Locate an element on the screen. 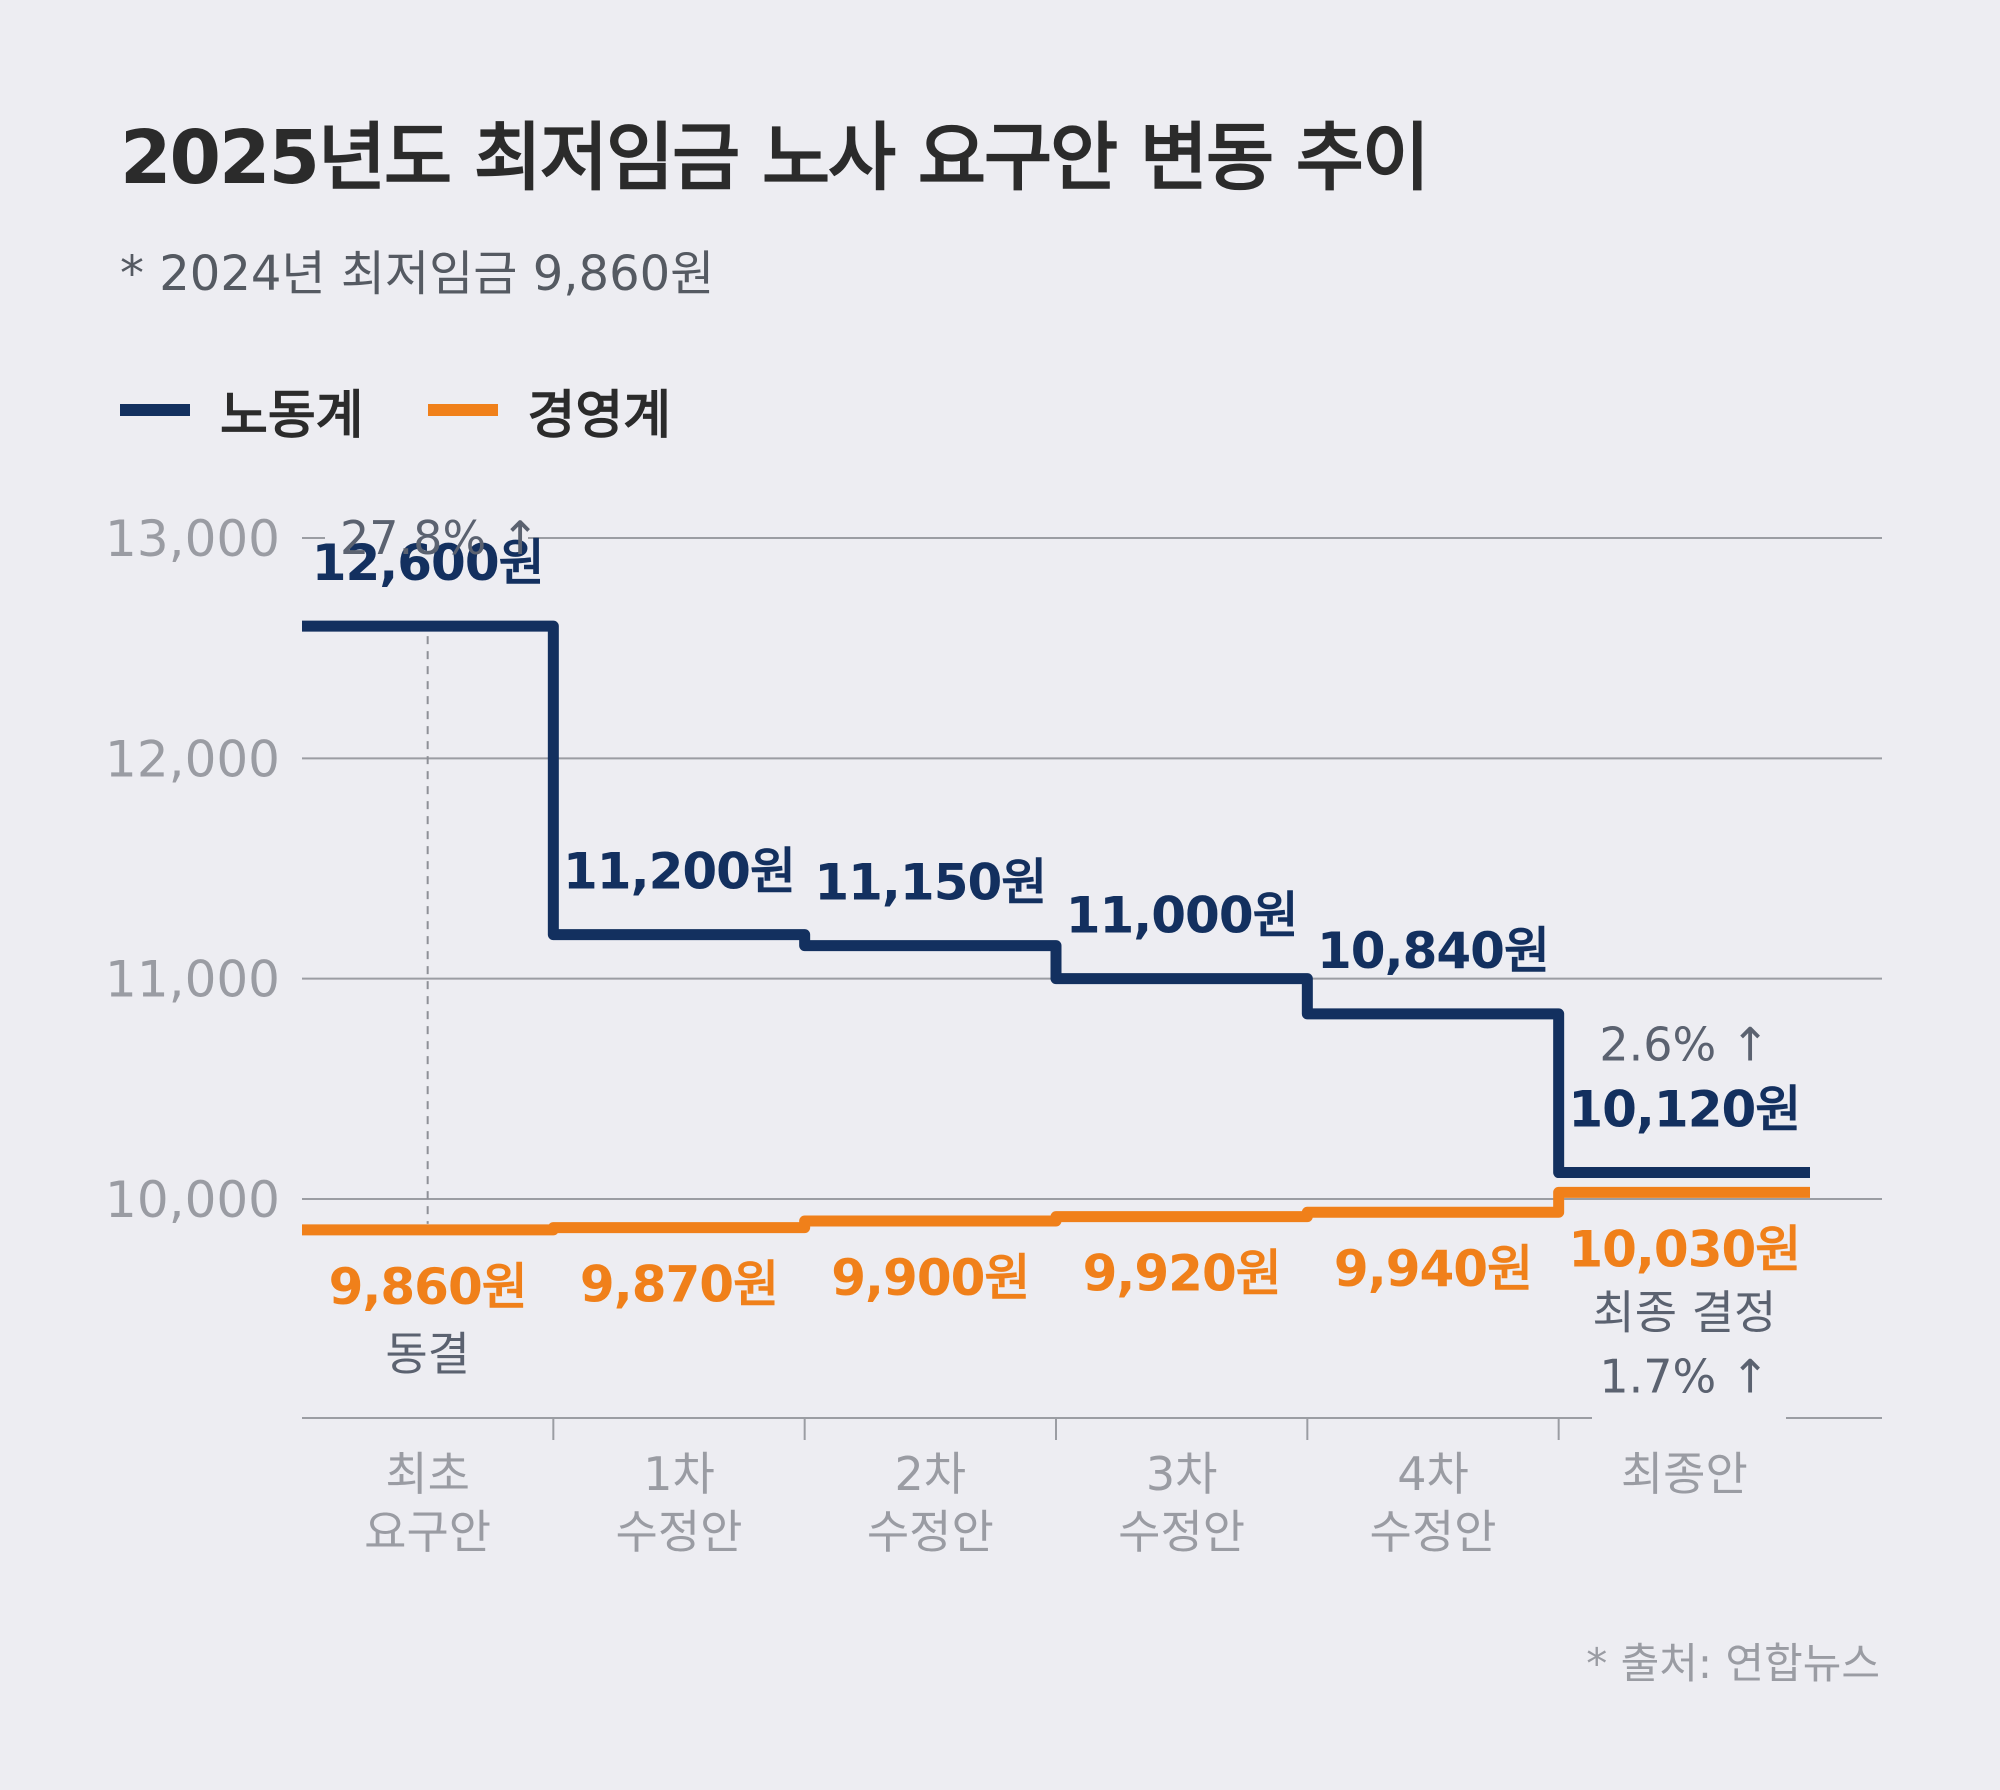 Image resolution: width=2000 pixels, height=1790 pixels. x-tick-label: 1차 is located at coordinates (679, 1474).